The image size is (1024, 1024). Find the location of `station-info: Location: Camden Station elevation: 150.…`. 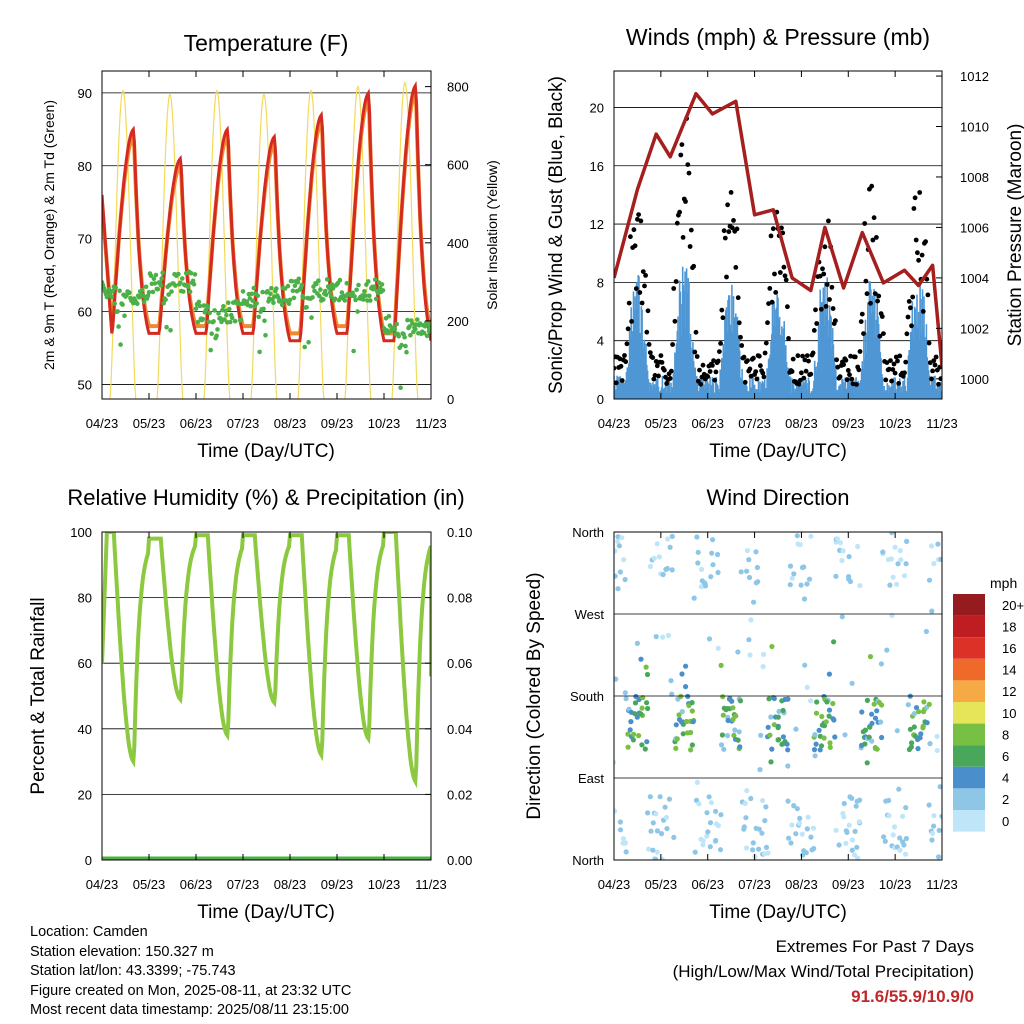

station-info: Location: Camden Station elevation: 150.… is located at coordinates (190, 972).